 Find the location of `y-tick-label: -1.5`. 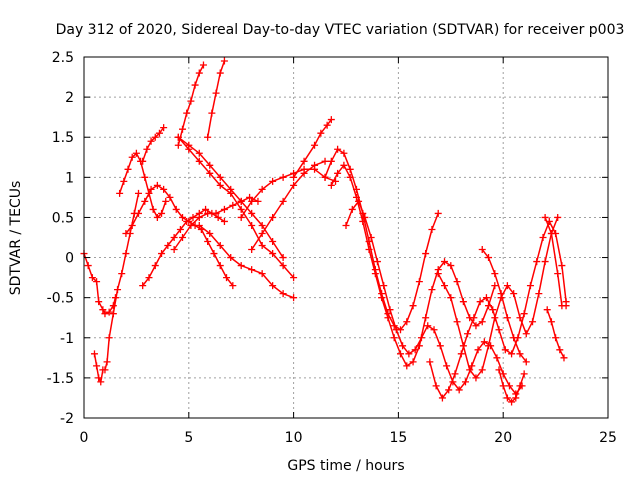

y-tick-label: -1.5 is located at coordinates (60, 379).